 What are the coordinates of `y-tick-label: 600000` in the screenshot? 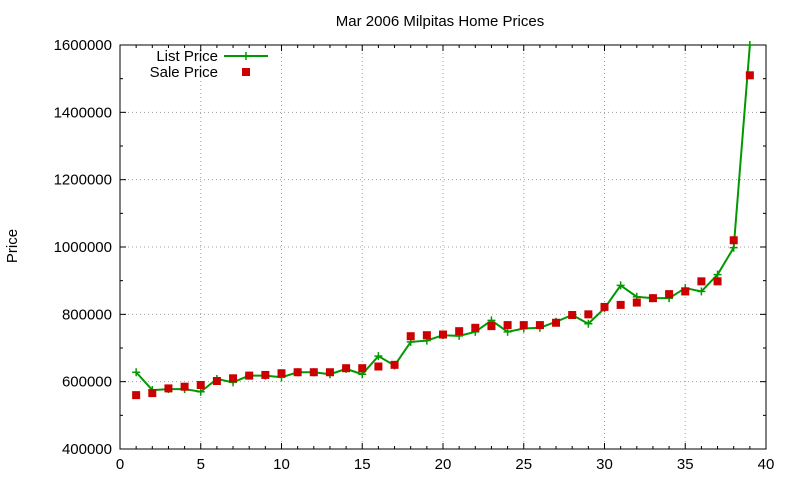 It's located at (87, 382).